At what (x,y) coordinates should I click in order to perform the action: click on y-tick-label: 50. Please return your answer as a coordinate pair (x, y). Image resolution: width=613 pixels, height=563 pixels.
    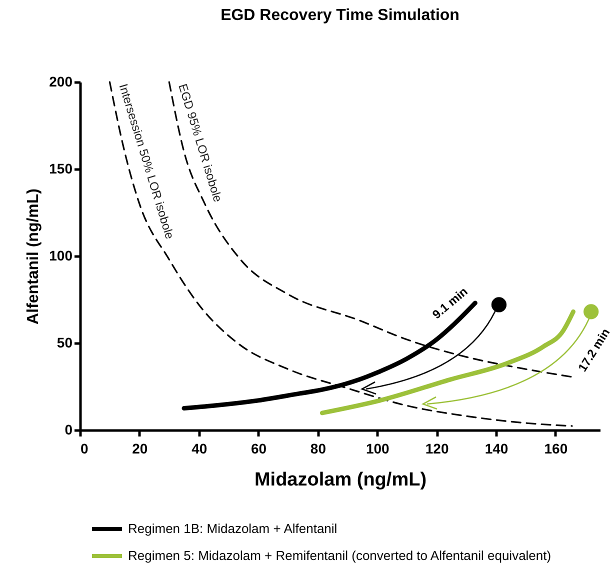
    Looking at the image, I should click on (64, 342).